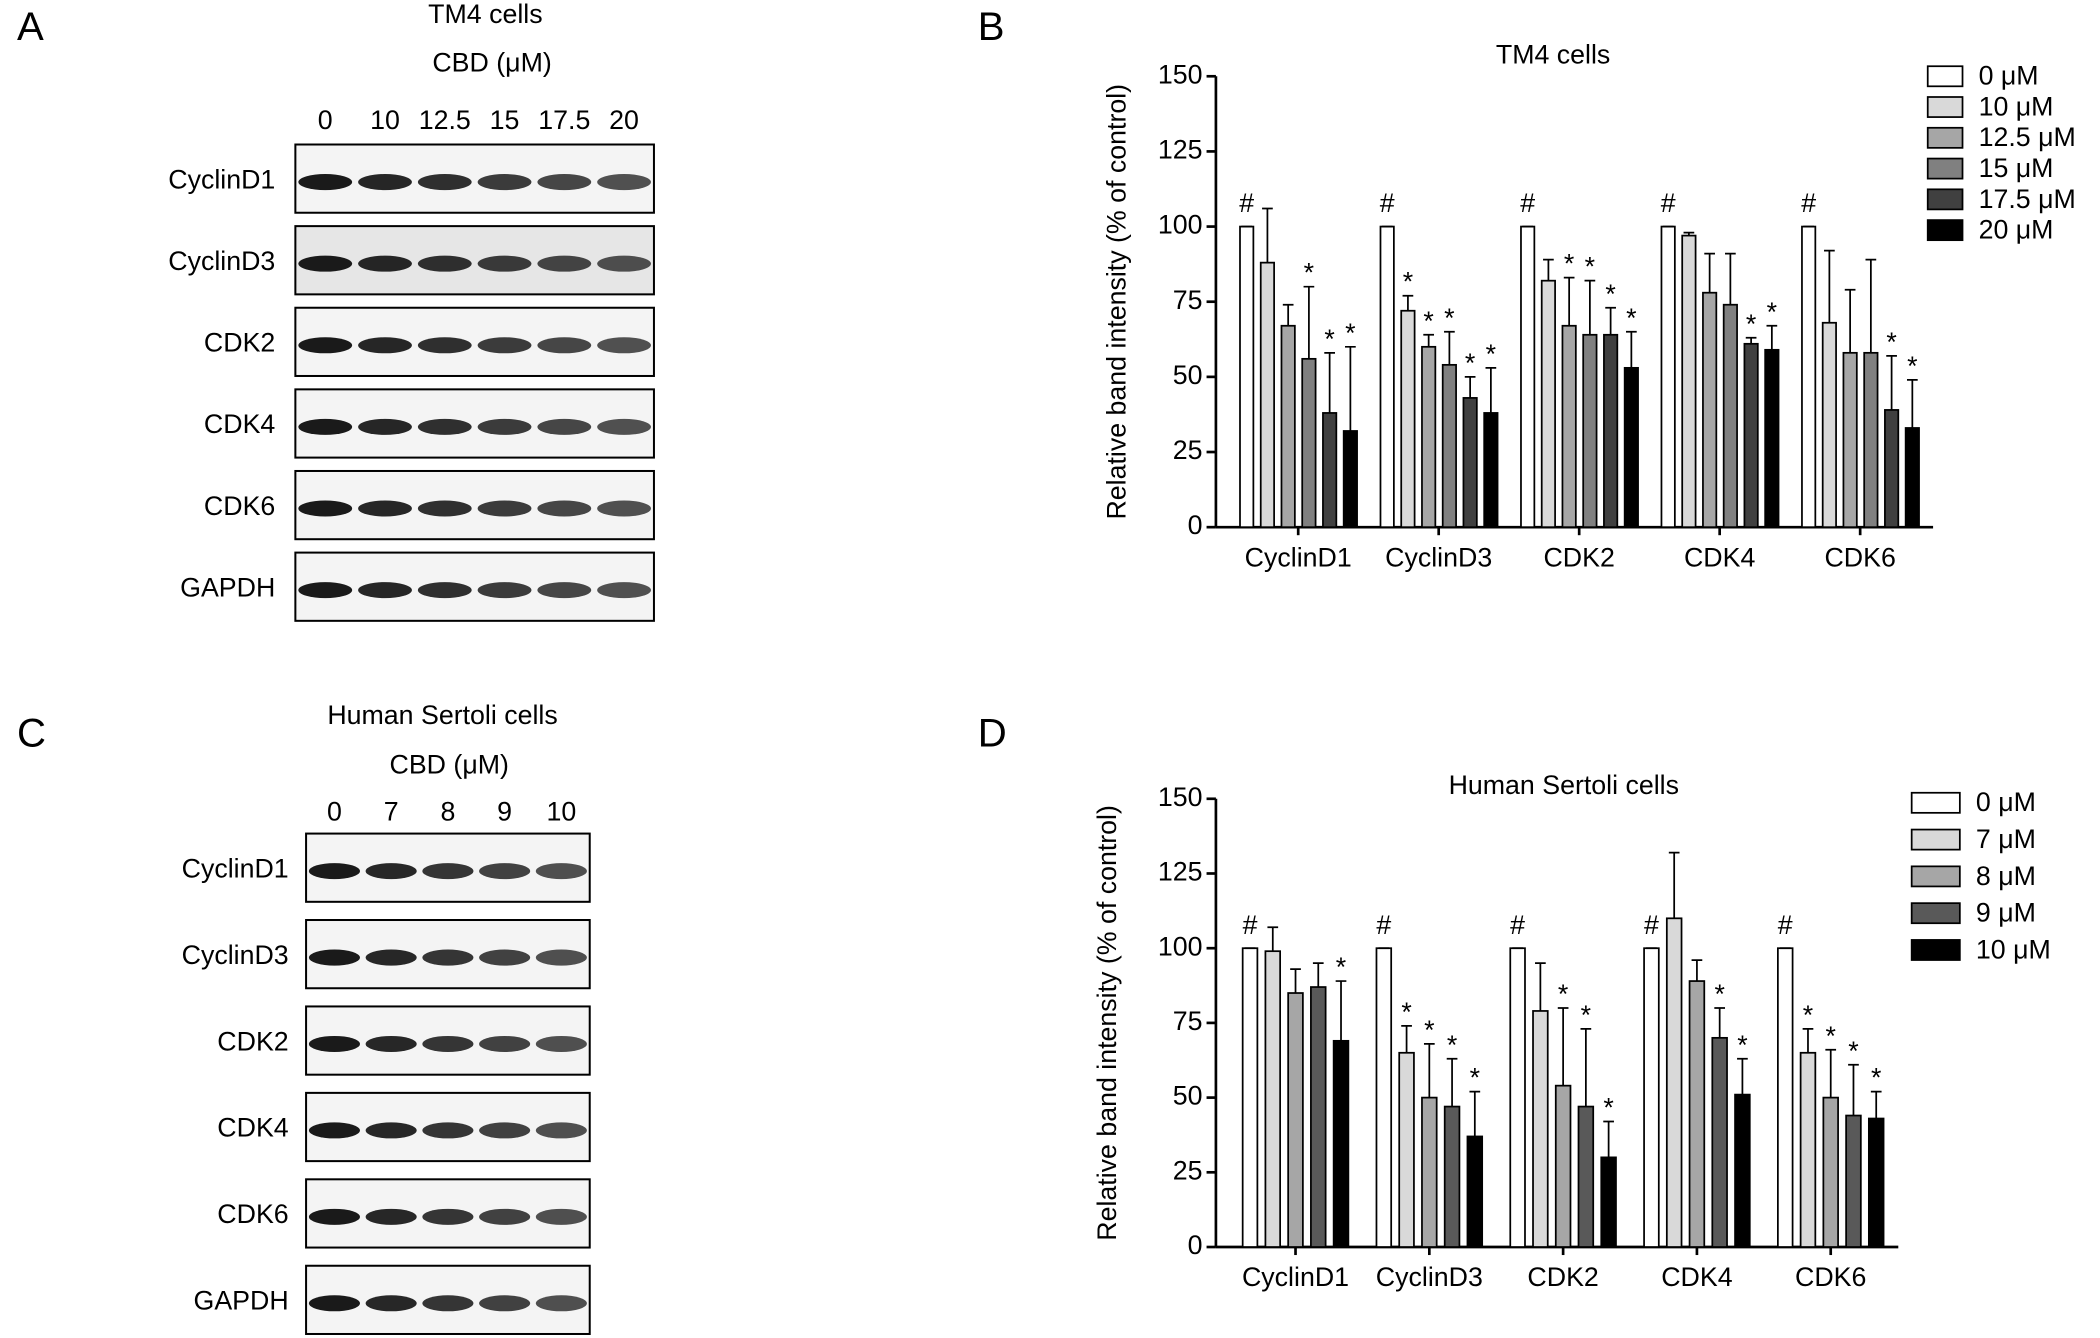 The height and width of the screenshot is (1338, 2100). Describe the element at coordinates (1696, 1277) in the screenshot. I see `x-tick-label: CDK4` at that location.